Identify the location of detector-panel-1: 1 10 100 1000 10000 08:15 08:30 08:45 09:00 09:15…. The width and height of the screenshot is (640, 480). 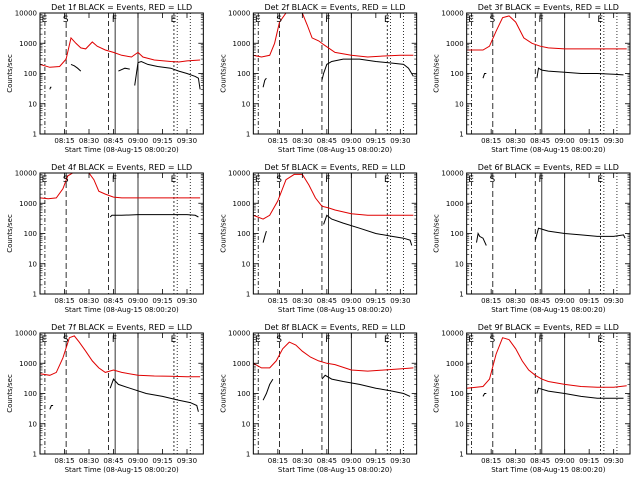
(105, 78).